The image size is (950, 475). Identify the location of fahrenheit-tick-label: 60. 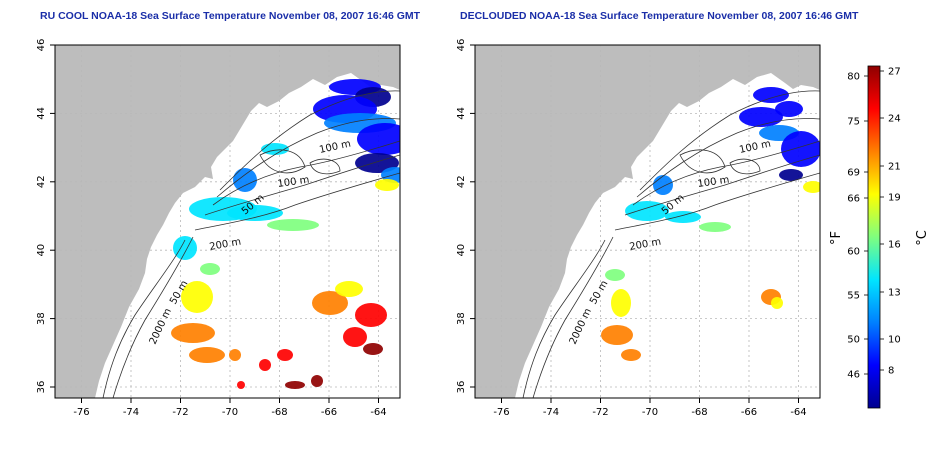
(853, 252).